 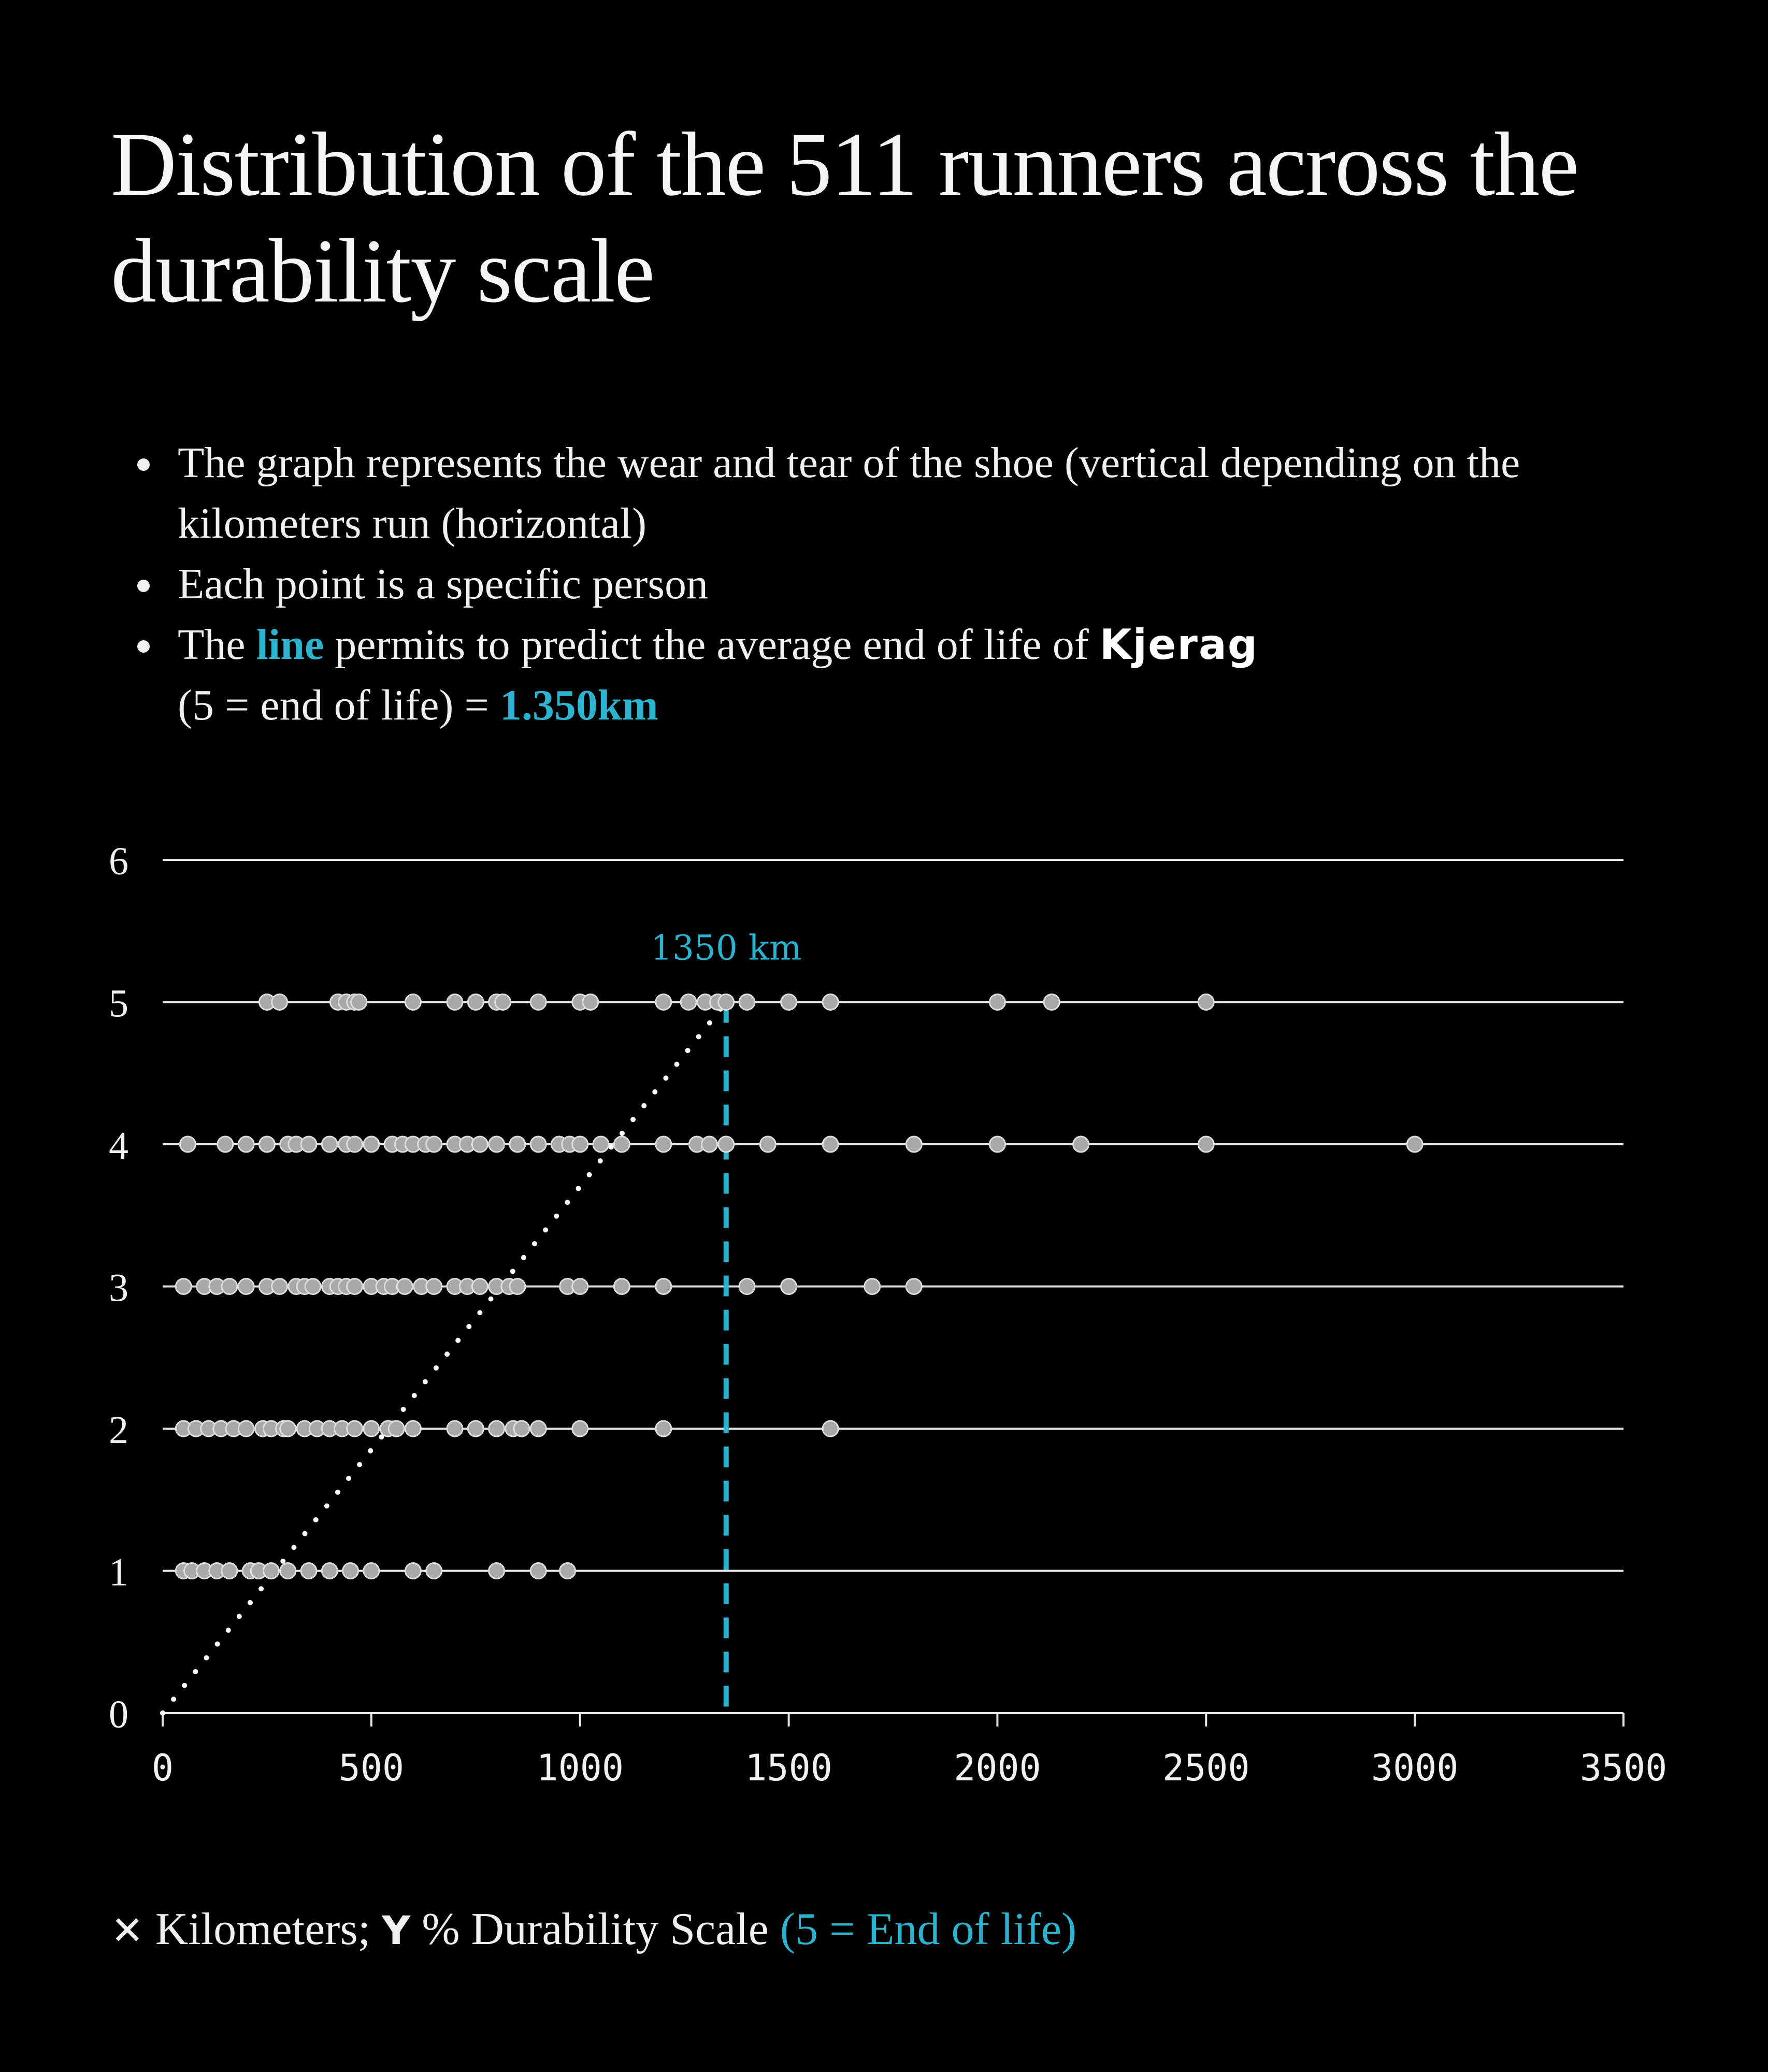 What do you see at coordinates (928, 1929) in the screenshot?
I see `end-of-life-note: (5 = End of life)` at bounding box center [928, 1929].